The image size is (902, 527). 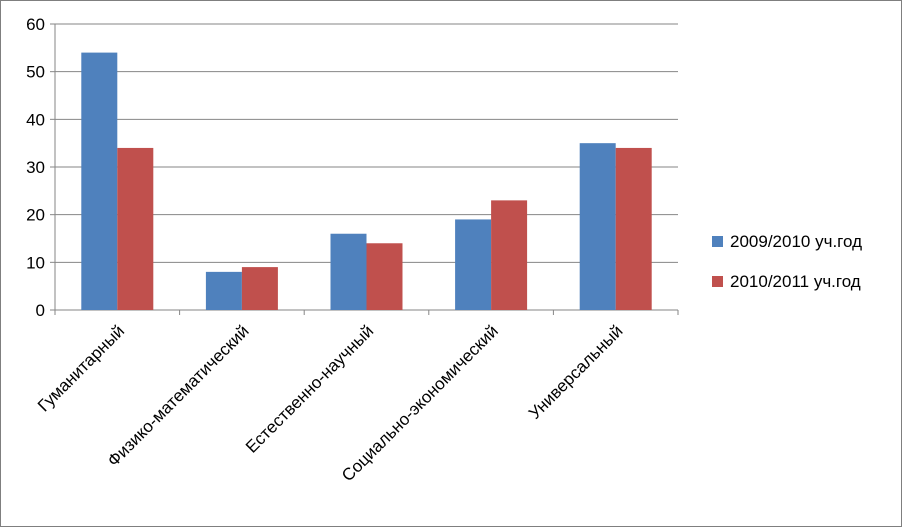 What do you see at coordinates (35, 119) in the screenshot?
I see `y-tick-label: 40` at bounding box center [35, 119].